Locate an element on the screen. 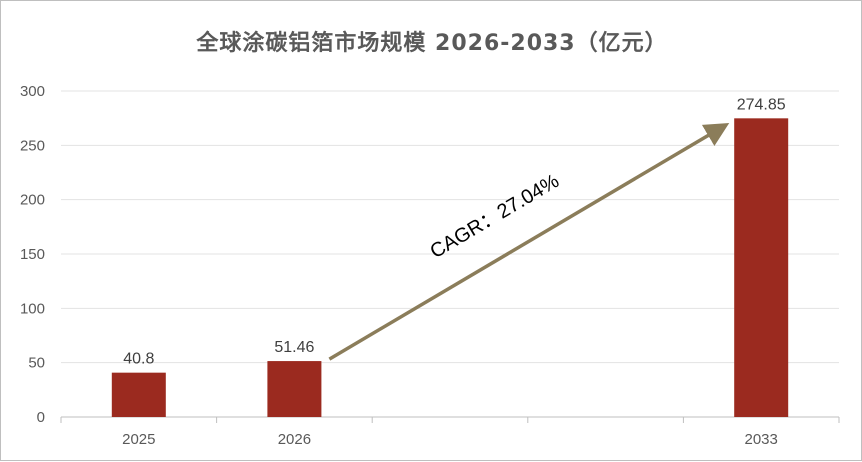 This screenshot has height=462, width=862. x-tick-label: 2025 is located at coordinates (138, 439).